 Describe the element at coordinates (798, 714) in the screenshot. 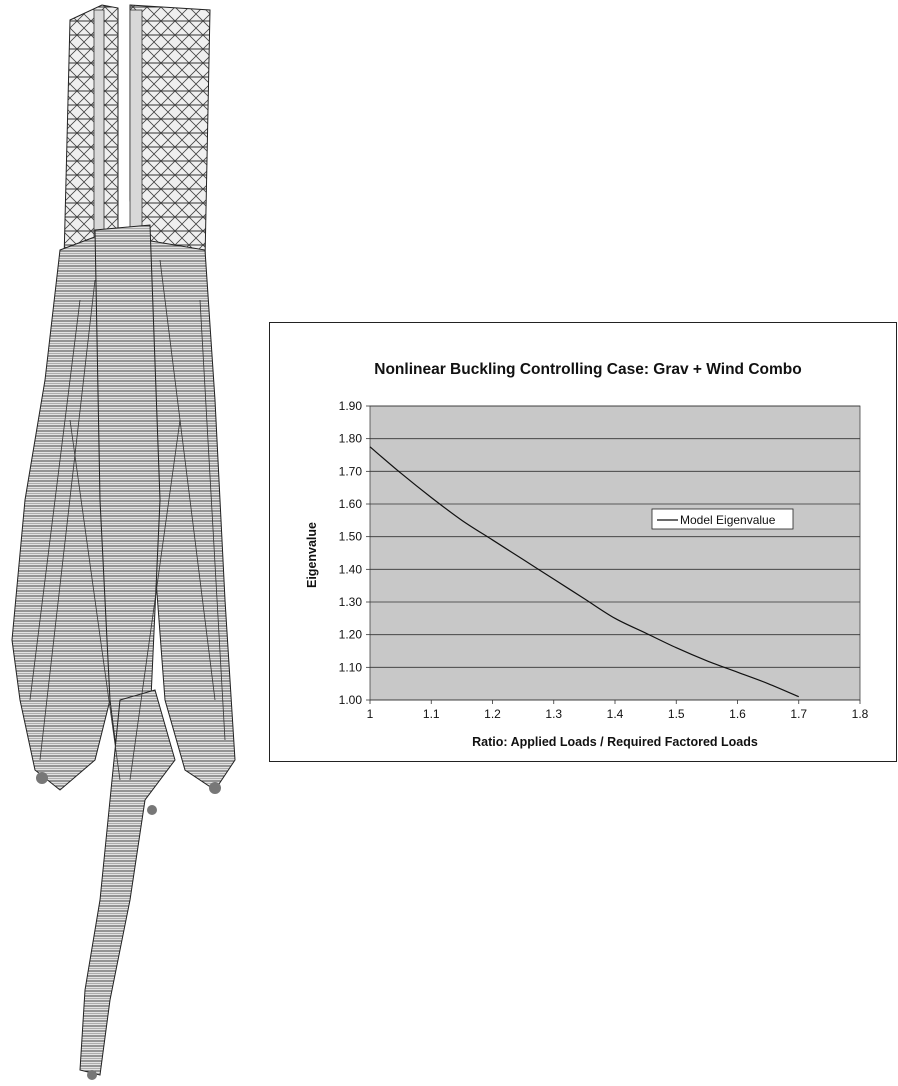

I see `x-tick-label: 1.7` at that location.